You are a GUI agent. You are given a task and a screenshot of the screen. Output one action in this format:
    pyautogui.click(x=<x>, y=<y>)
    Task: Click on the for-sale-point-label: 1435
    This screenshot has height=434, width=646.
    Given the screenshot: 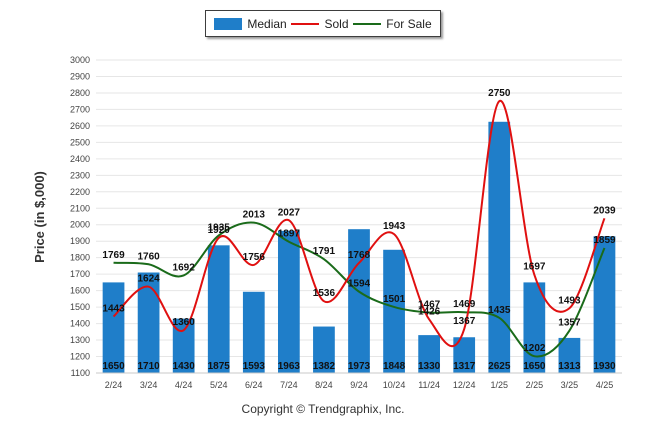 What is the action you would take?
    pyautogui.click(x=499, y=310)
    